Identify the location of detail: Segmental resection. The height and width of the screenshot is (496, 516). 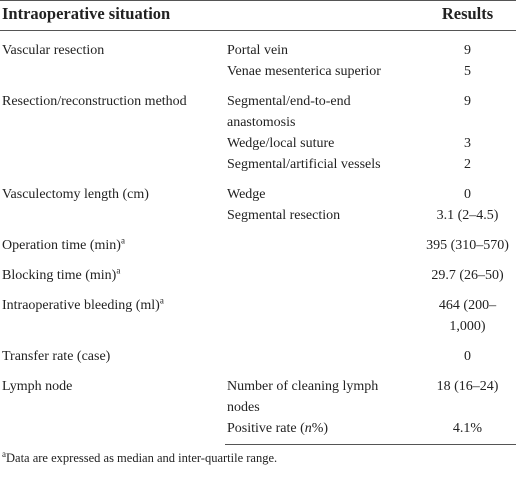
(284, 215).